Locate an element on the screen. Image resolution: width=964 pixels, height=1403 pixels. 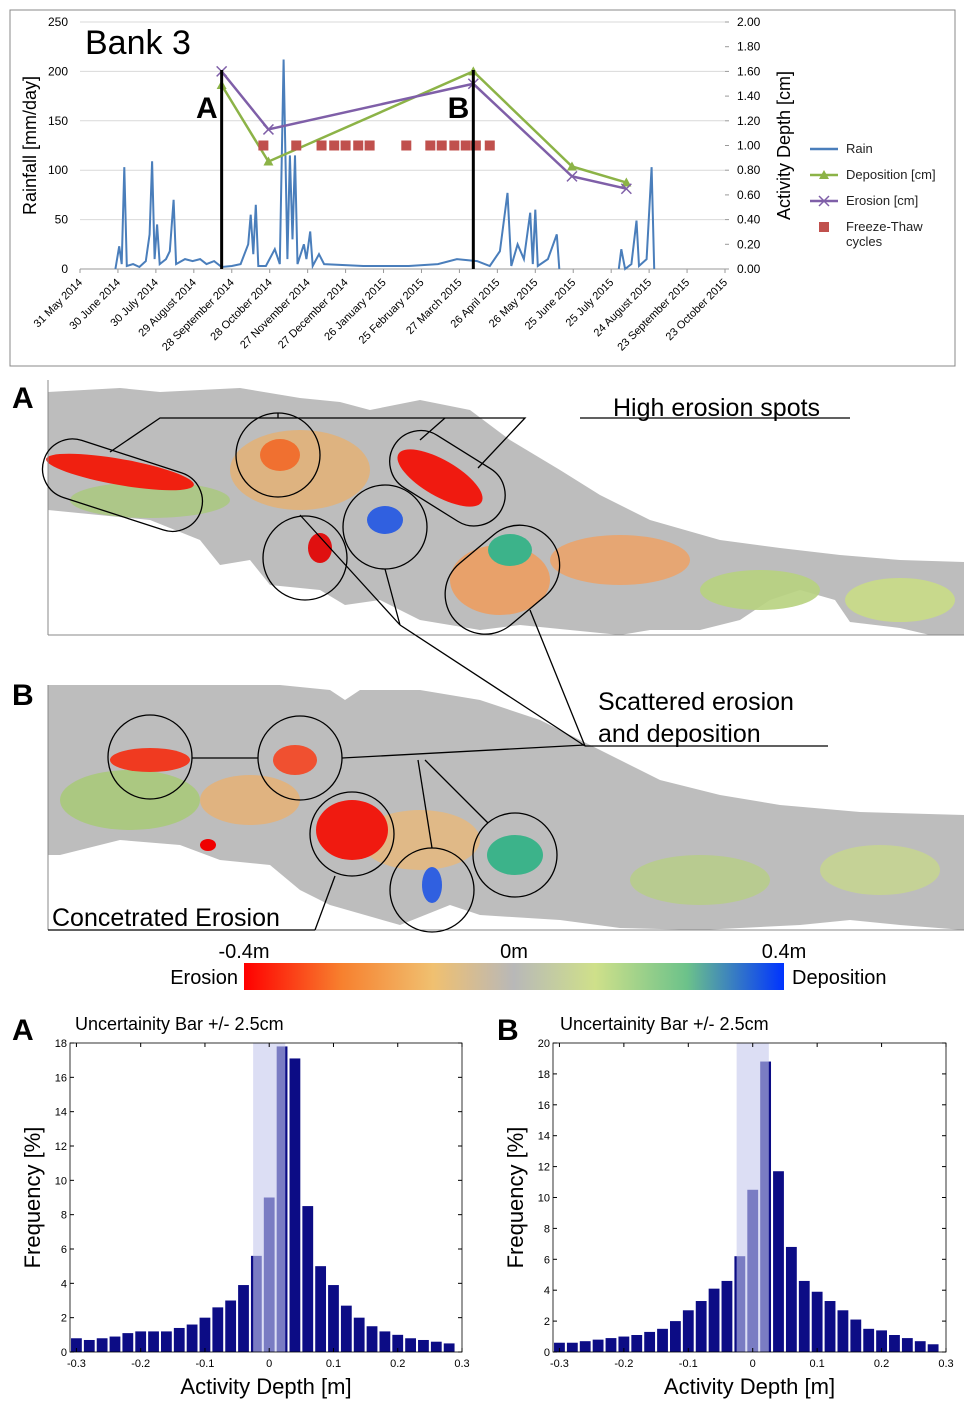
legend-swatch is located at coordinates (824, 174).